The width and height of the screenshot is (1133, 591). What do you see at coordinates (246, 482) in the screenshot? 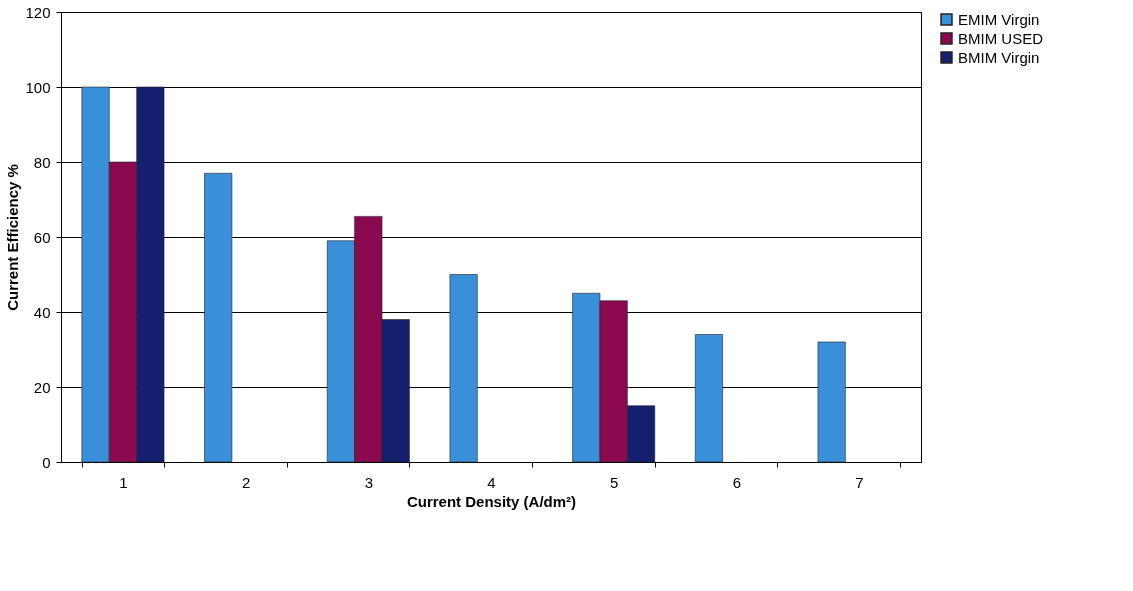
I see `x-tick-label: 2` at bounding box center [246, 482].